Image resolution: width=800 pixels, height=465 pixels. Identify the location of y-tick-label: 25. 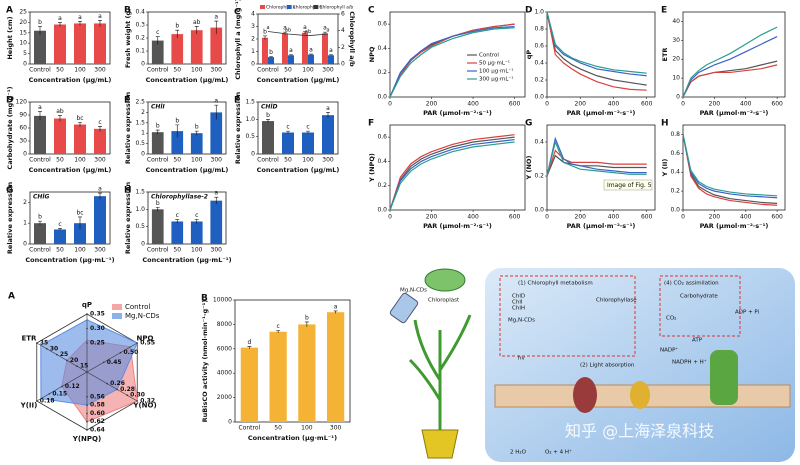
(23, 12).